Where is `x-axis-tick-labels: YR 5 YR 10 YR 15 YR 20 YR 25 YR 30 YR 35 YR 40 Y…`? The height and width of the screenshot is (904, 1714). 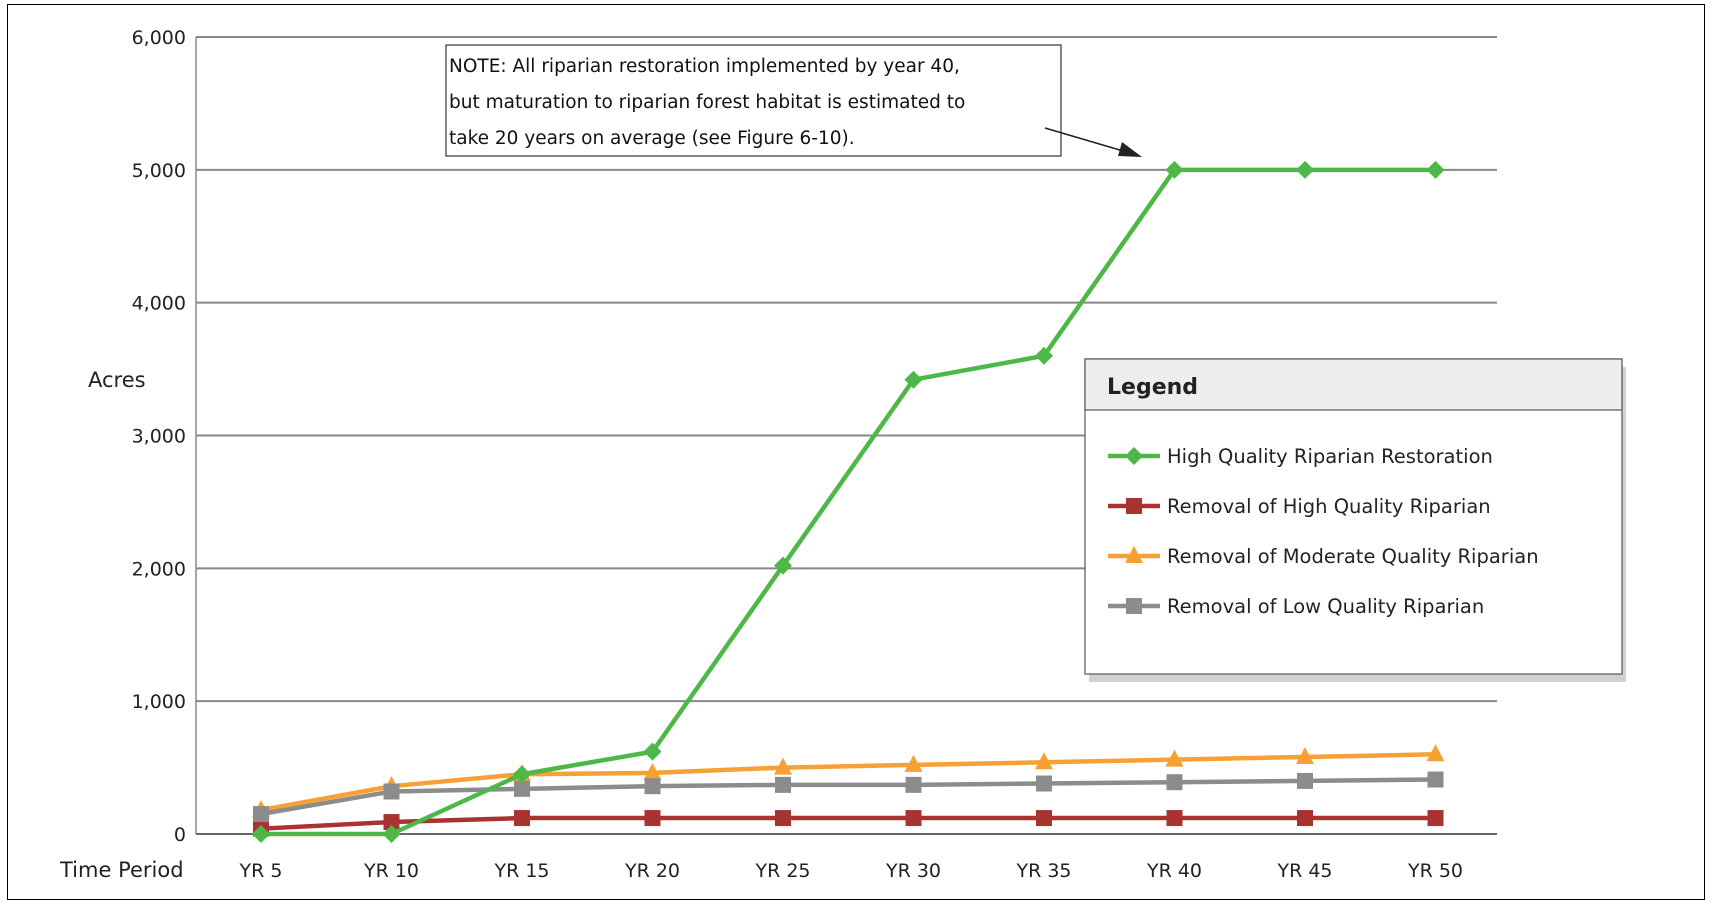 x-axis-tick-labels: YR 5 YR 10 YR 15 YR 20 YR 25 YR 30 YR 35 YR 40 Y… is located at coordinates (851, 871).